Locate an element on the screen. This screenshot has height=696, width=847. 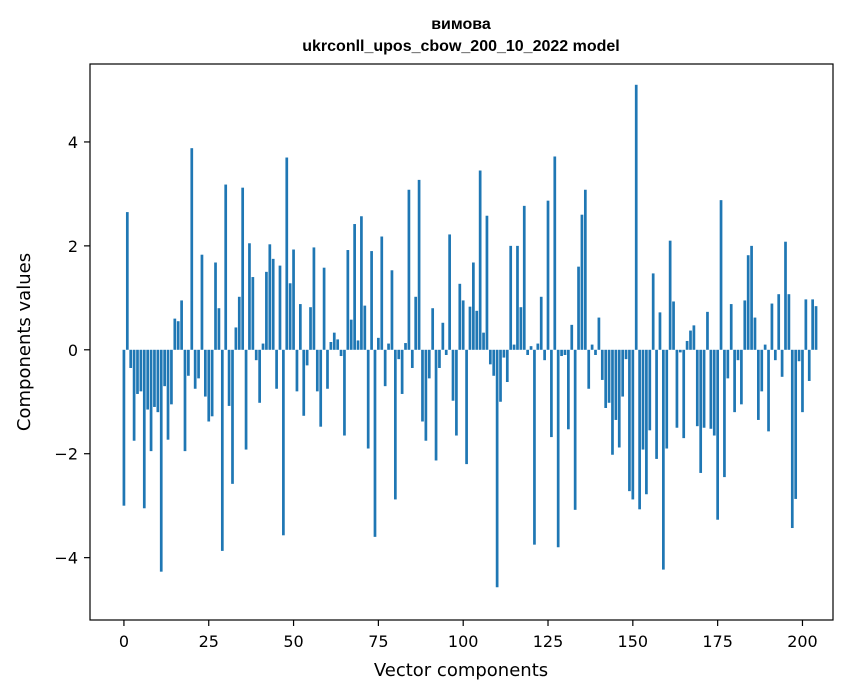
y-axis-ticks: −4 −2 0 2 4 is located at coordinates (72, 350).